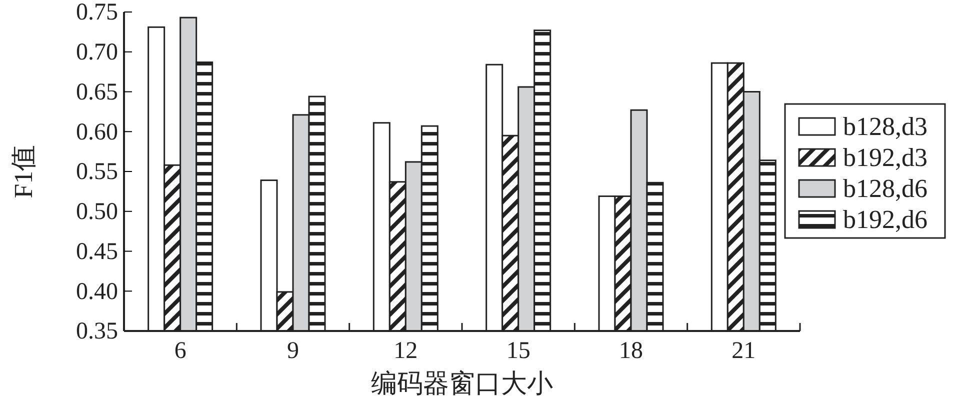  I want to click on legend-label: b128,d3, so click(885, 126).